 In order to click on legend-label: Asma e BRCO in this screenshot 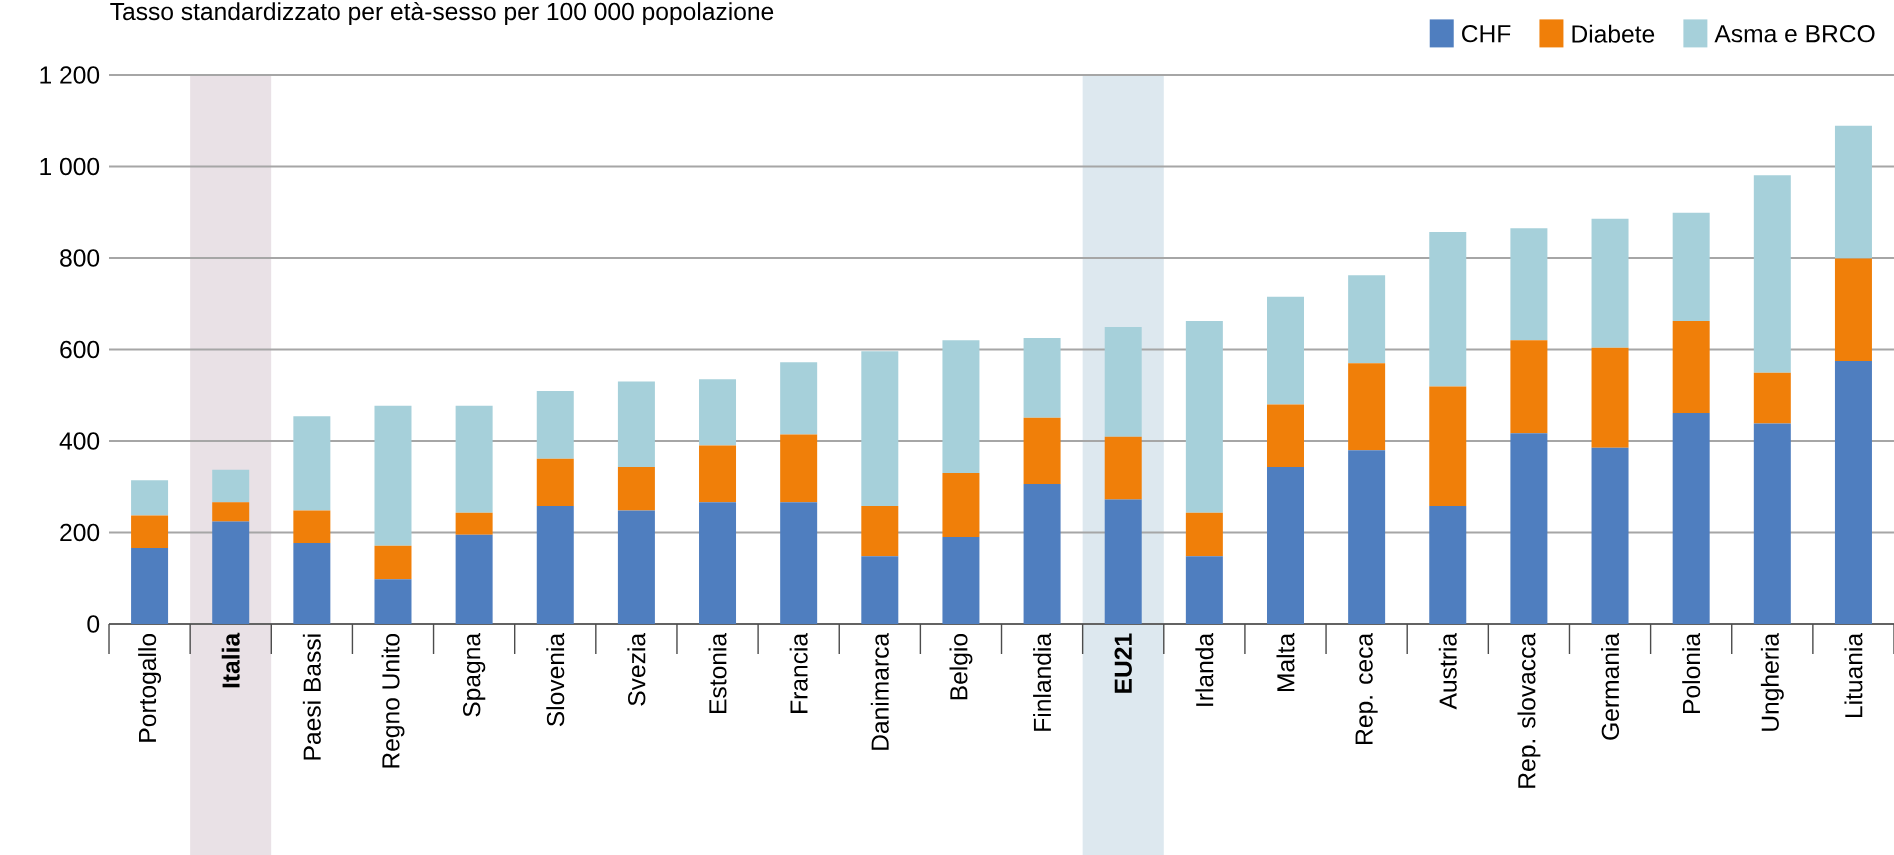, I will do `click(1794, 34)`.